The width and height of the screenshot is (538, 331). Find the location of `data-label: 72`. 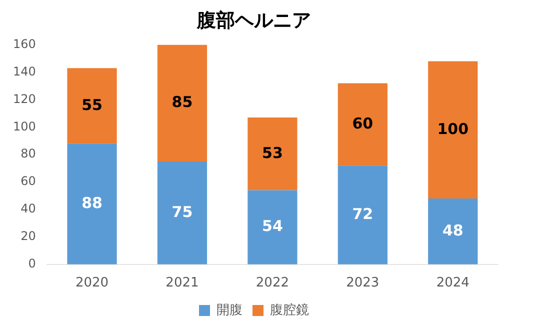

data-label: 72 is located at coordinates (363, 213).